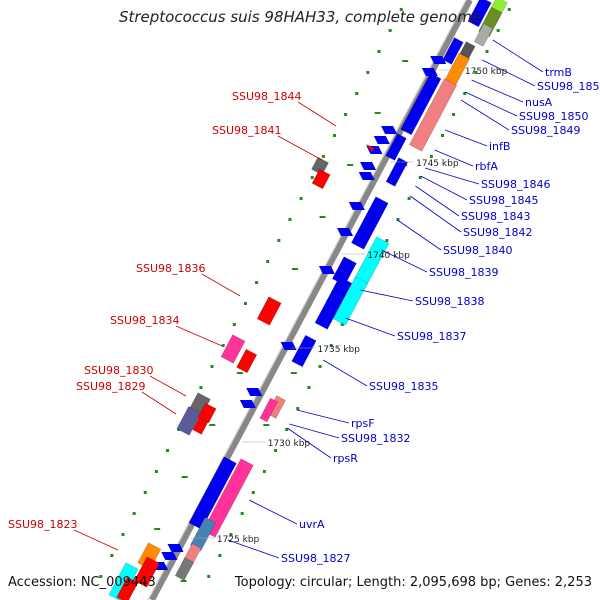  Describe the element at coordinates (171, 268) in the screenshot. I see `gene-label-left: SSU98_1836` at that location.